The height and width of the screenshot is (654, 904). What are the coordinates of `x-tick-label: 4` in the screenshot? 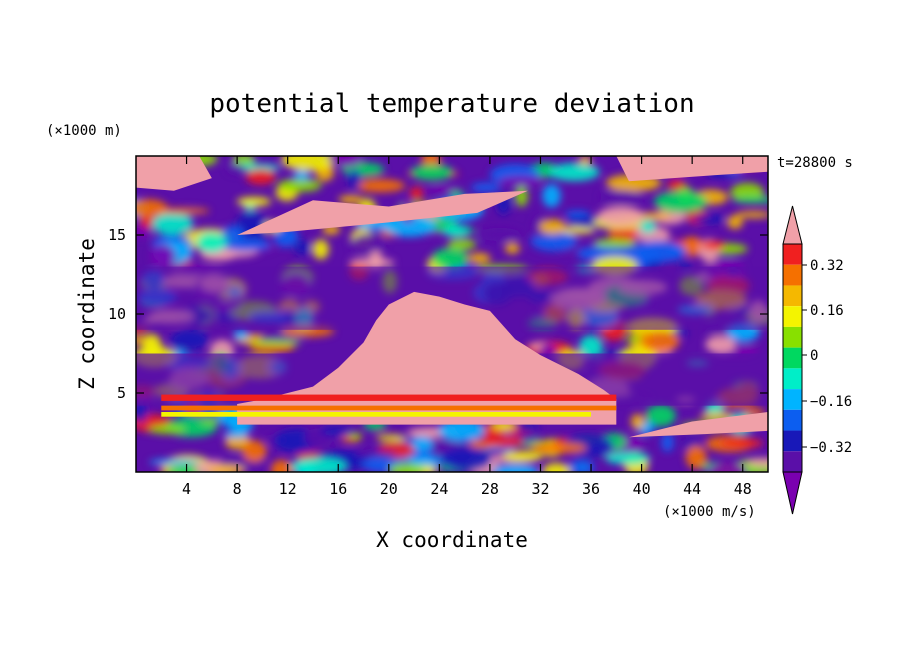 It's located at (186, 489).